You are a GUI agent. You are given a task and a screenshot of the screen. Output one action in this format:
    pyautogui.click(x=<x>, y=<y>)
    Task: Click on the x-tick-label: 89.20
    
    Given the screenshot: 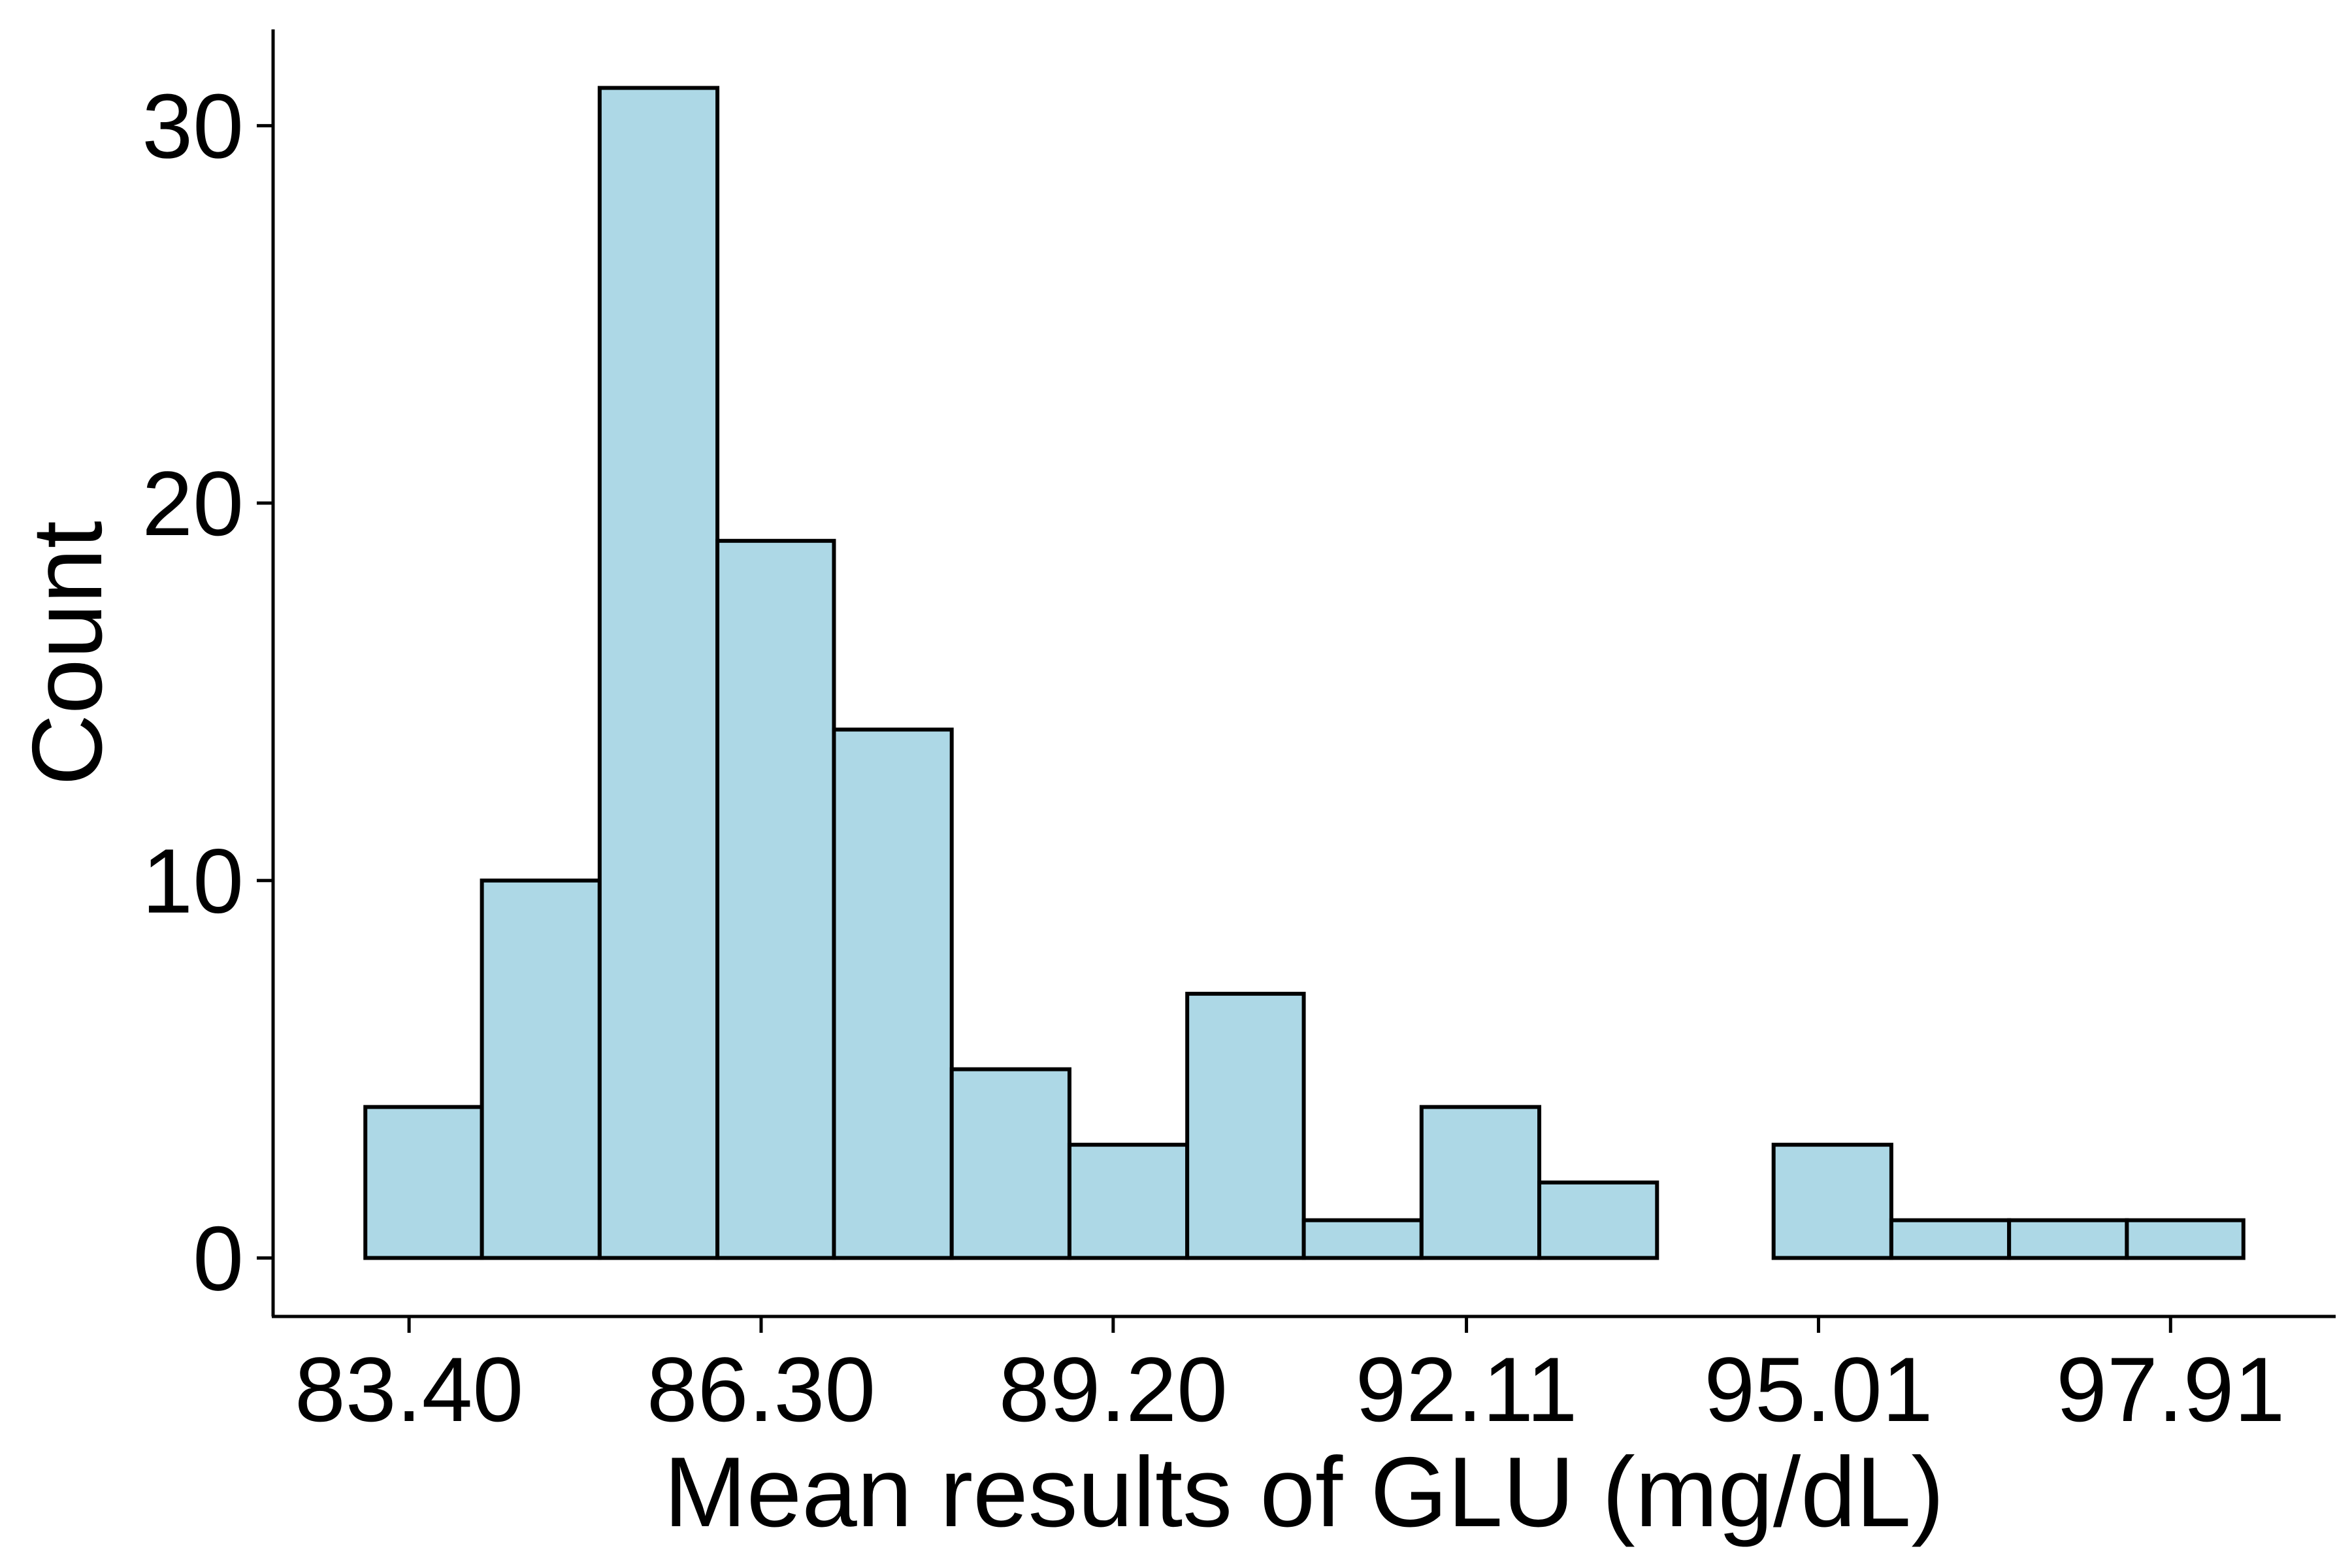 What is the action you would take?
    pyautogui.click(x=1113, y=1389)
    